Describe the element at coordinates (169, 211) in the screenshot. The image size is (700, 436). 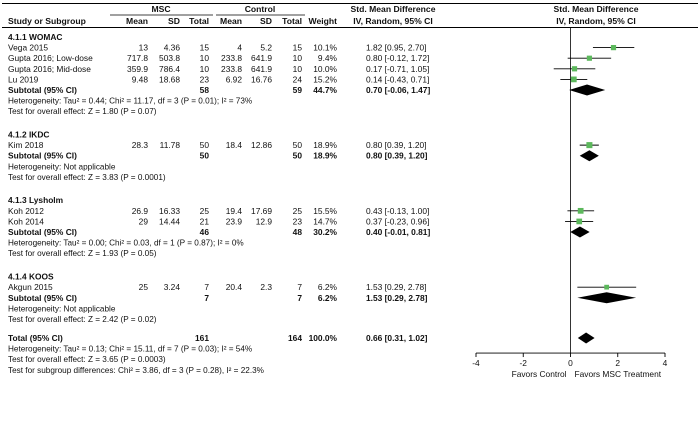
I see `msc-sd: 16.33` at that location.